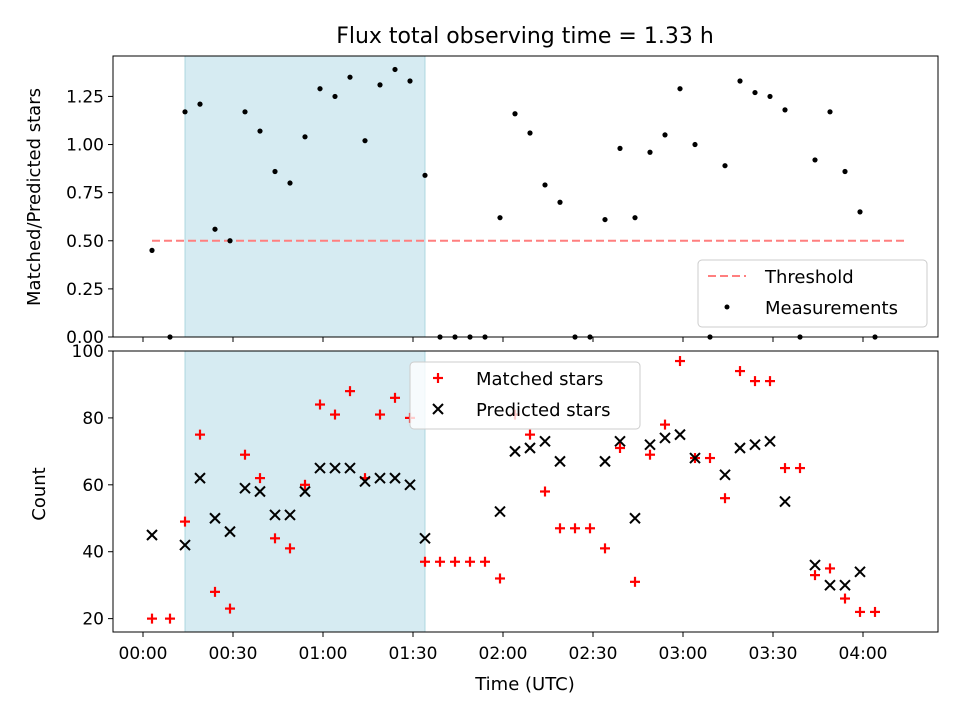 This screenshot has width=960, height=720. Describe the element at coordinates (593, 654) in the screenshot. I see `x-tick-label: 02:30` at that location.